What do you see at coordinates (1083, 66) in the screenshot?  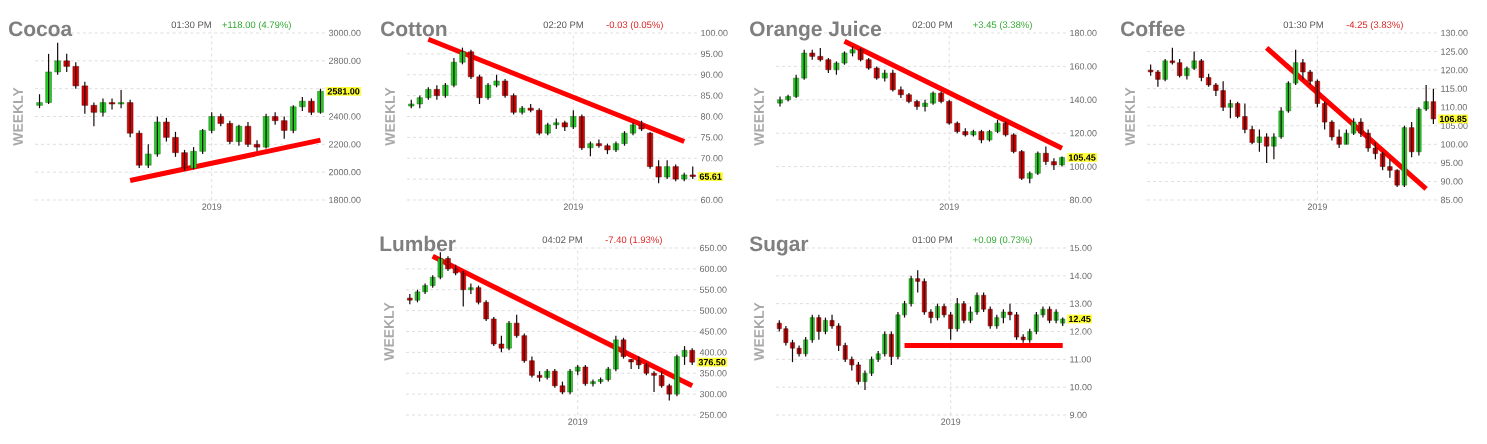 I see `y-tick-label: 160.00` at bounding box center [1083, 66].